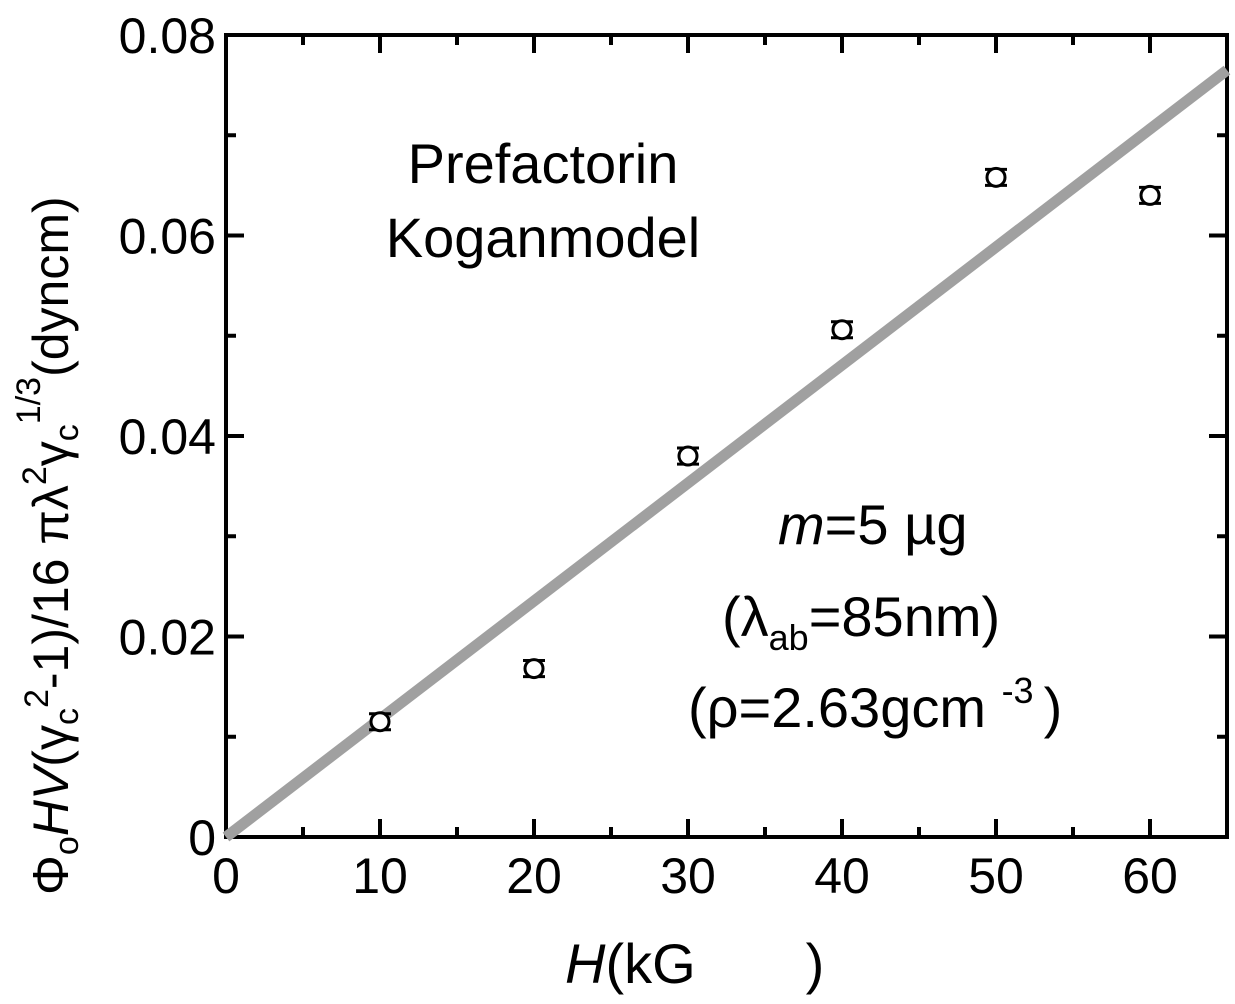 The image size is (1235, 1004). Describe the element at coordinates (51, 453) in the screenshot. I see `y-axis-label-gamma: γ` at that location.